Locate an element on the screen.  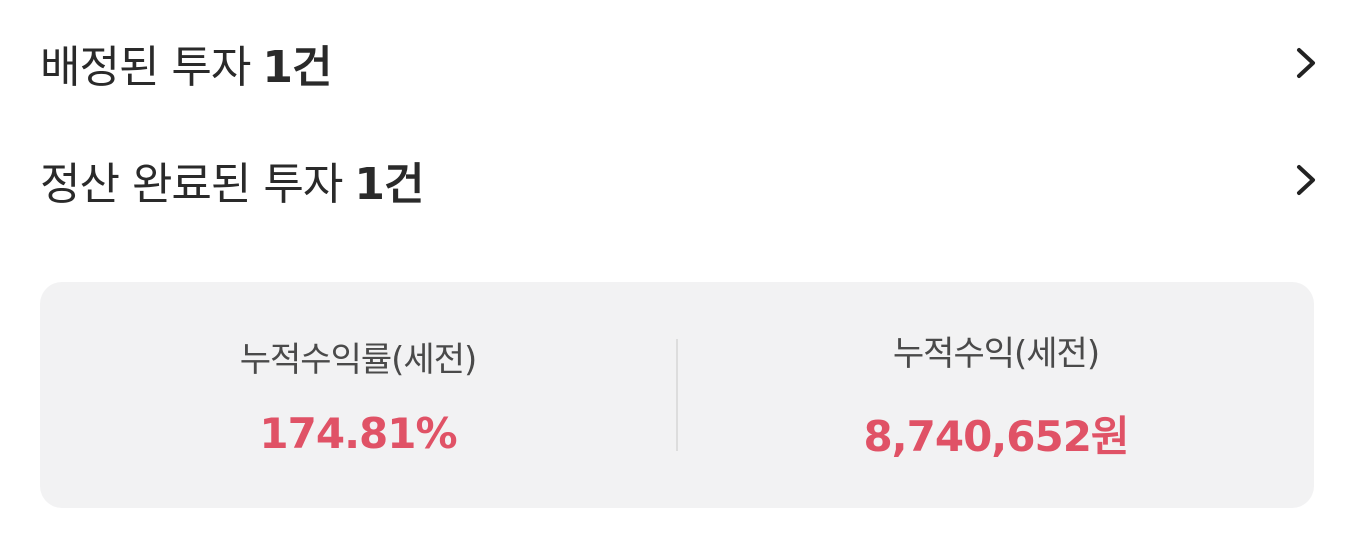
profit-label: 누적수익(세전) is located at coordinates (996, 354).